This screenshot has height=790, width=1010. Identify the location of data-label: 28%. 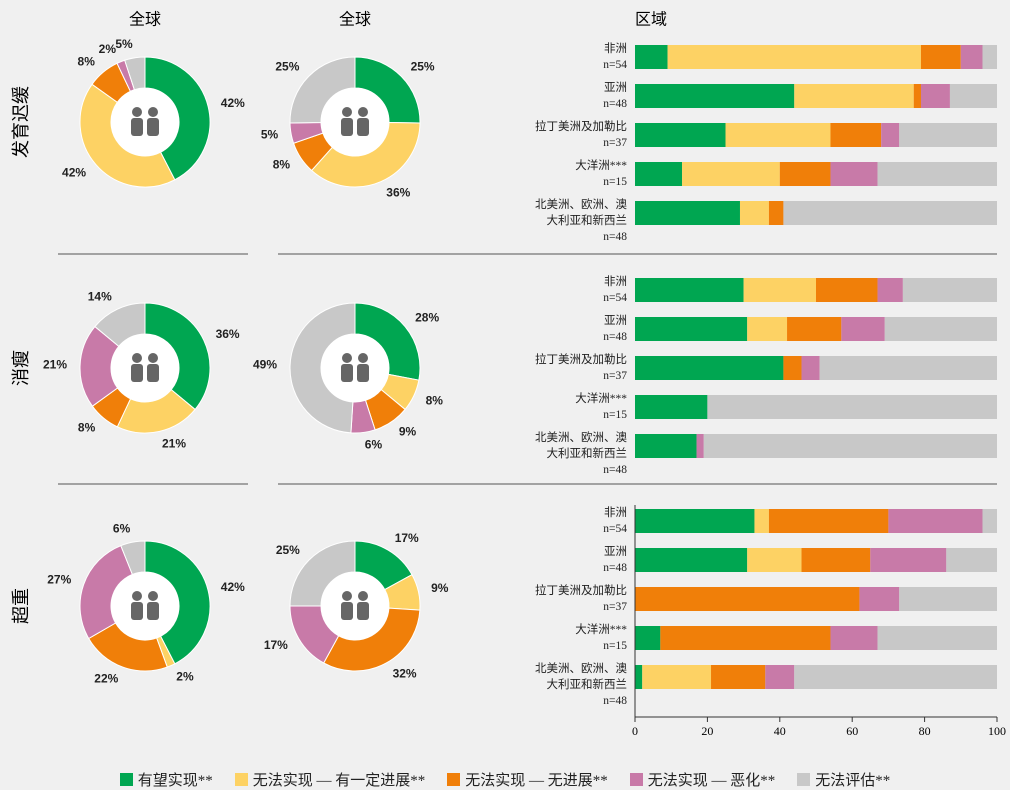
(427, 317).